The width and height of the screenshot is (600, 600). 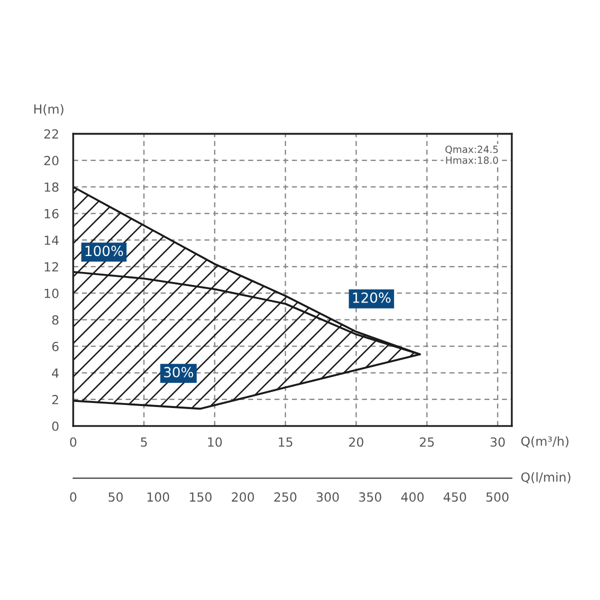 What do you see at coordinates (497, 497) in the screenshot?
I see `x2-tick-label: 500` at bounding box center [497, 497].